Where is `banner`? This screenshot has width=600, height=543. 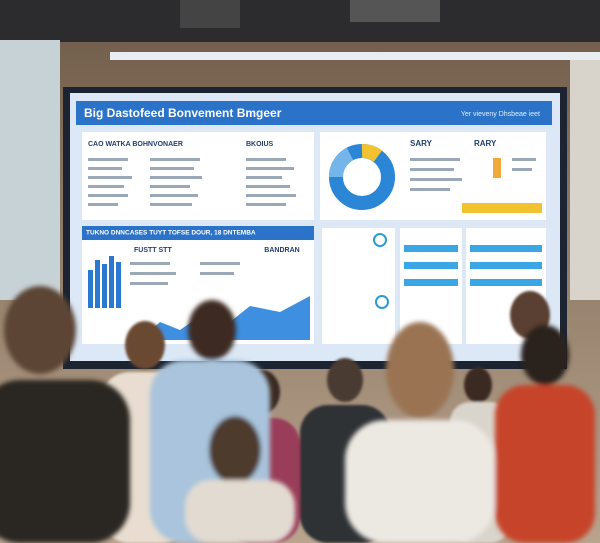
banner is located at coordinates (198, 233).